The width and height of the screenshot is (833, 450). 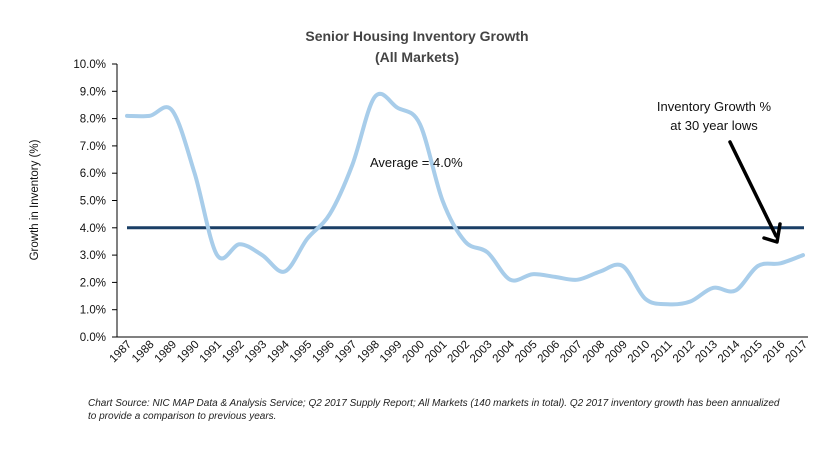 I want to click on x-tick-label: 1991, so click(x=211, y=352).